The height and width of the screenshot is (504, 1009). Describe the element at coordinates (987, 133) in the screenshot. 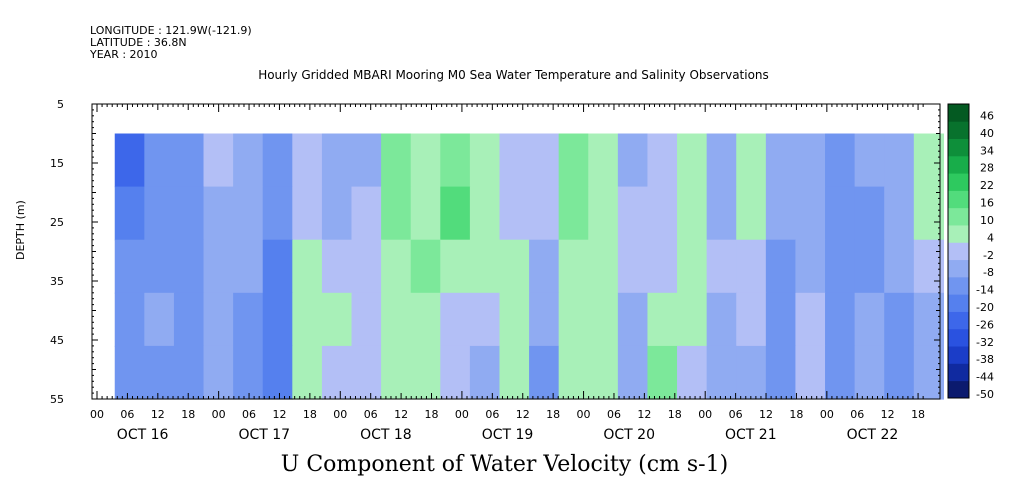

I see `colorbar-label: 40` at that location.